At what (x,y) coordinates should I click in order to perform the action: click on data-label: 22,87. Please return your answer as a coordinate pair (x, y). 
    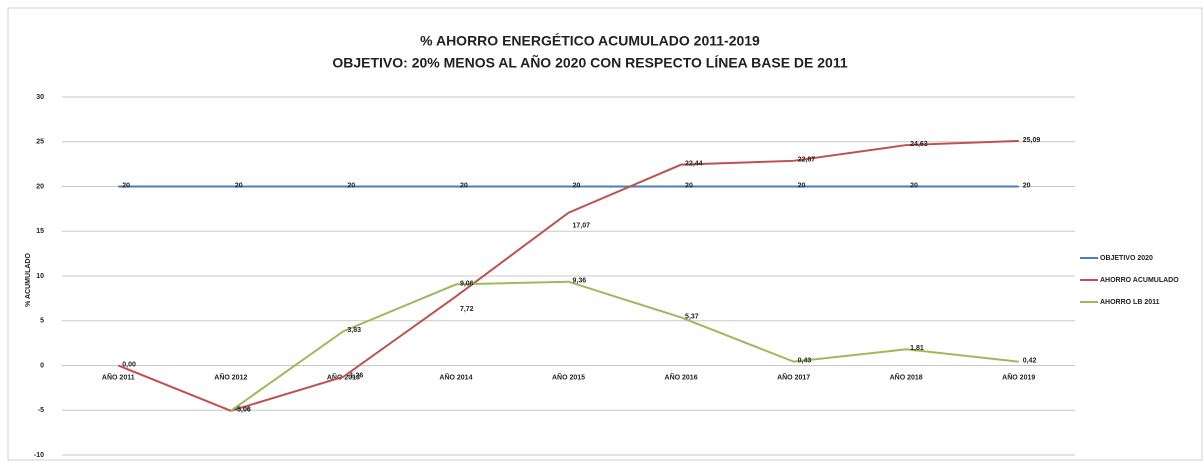
    Looking at the image, I should click on (807, 160).